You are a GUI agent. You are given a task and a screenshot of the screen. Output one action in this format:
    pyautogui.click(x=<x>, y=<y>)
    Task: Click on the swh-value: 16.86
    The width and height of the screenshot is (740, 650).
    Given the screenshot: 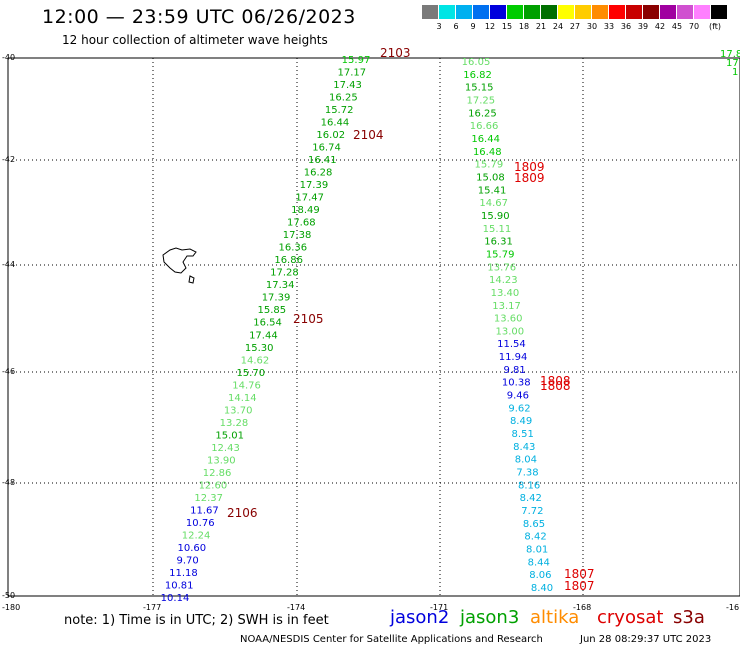 What is the action you would take?
    pyautogui.click(x=288, y=260)
    